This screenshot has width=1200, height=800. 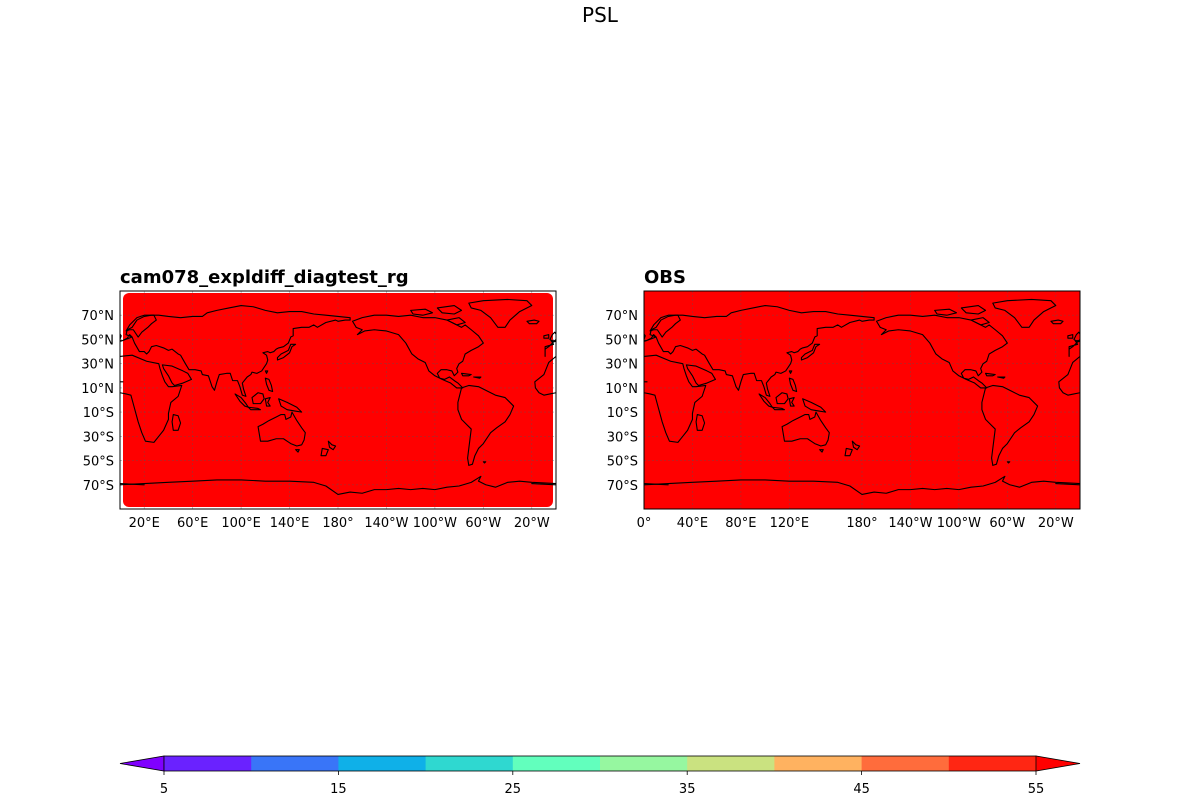 I want to click on colorbar-tick-label: 45, so click(x=861, y=789).